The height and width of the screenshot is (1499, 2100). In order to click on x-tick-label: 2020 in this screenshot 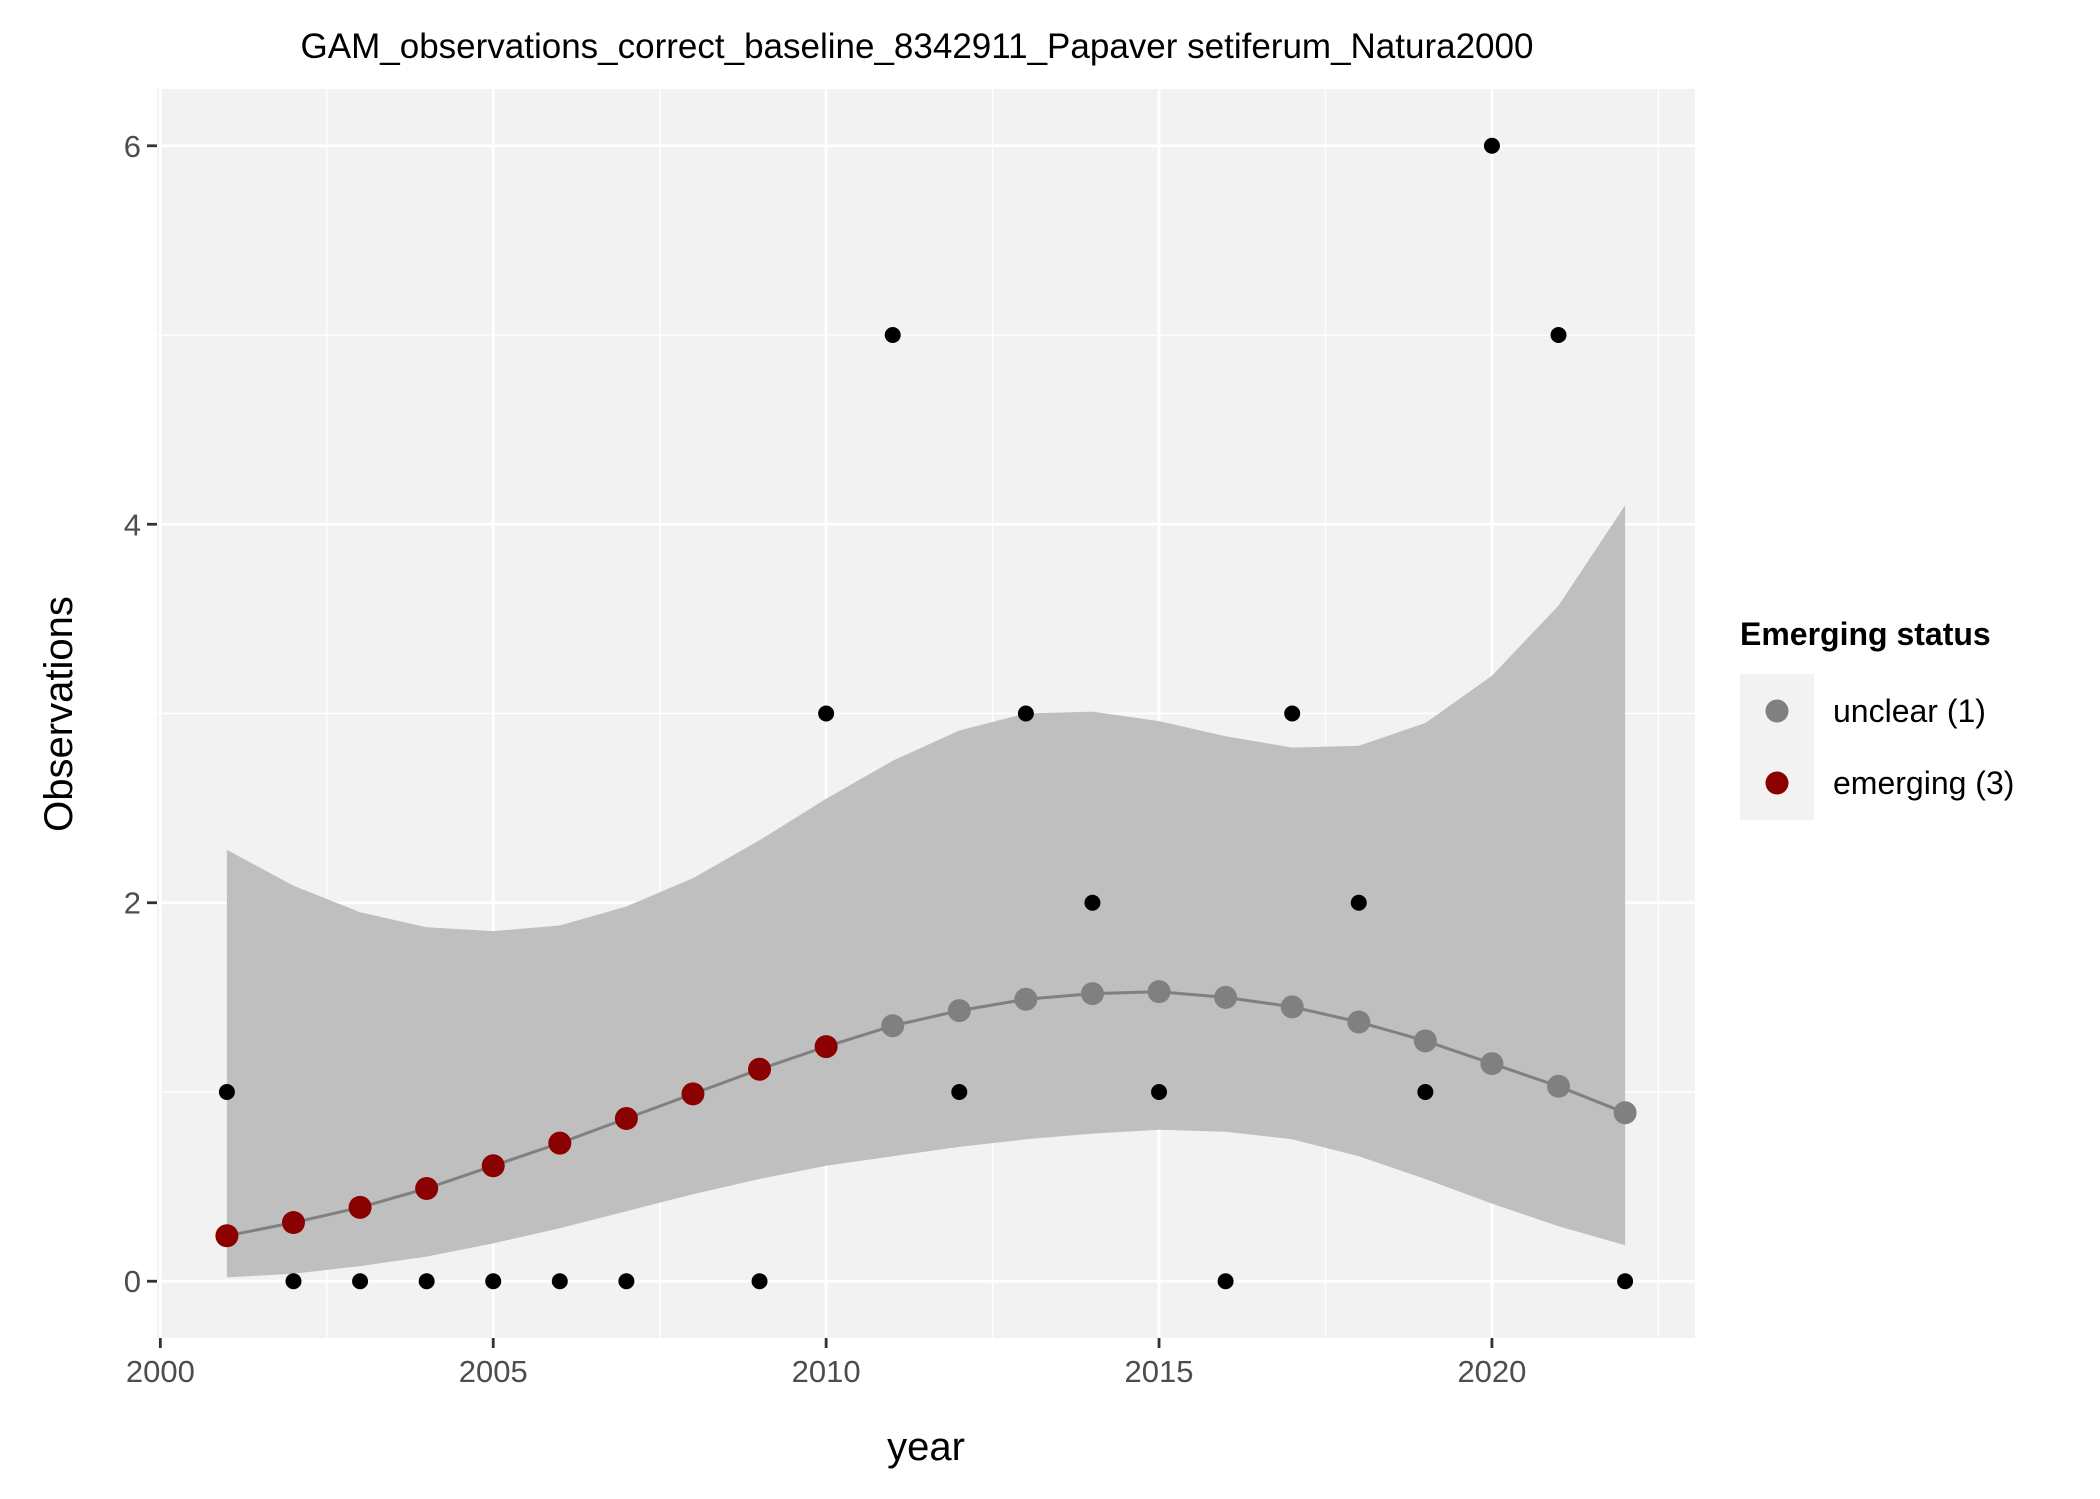, I will do `click(1491, 1371)`.